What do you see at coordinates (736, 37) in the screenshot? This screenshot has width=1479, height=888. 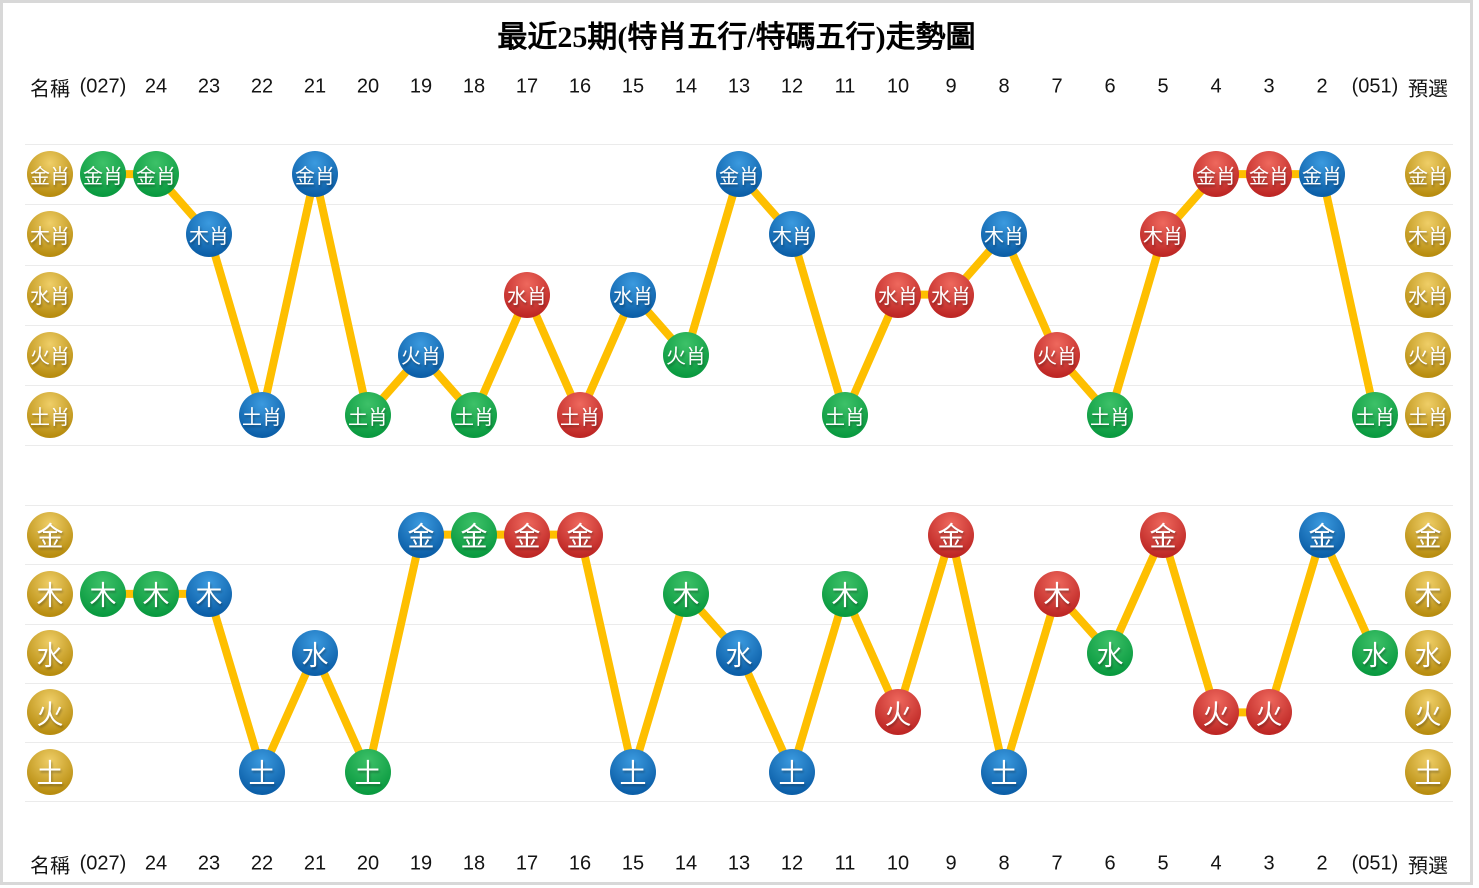 I see `page-title: 最近25期(特肖五行/特碼五行)走勢圖` at bounding box center [736, 37].